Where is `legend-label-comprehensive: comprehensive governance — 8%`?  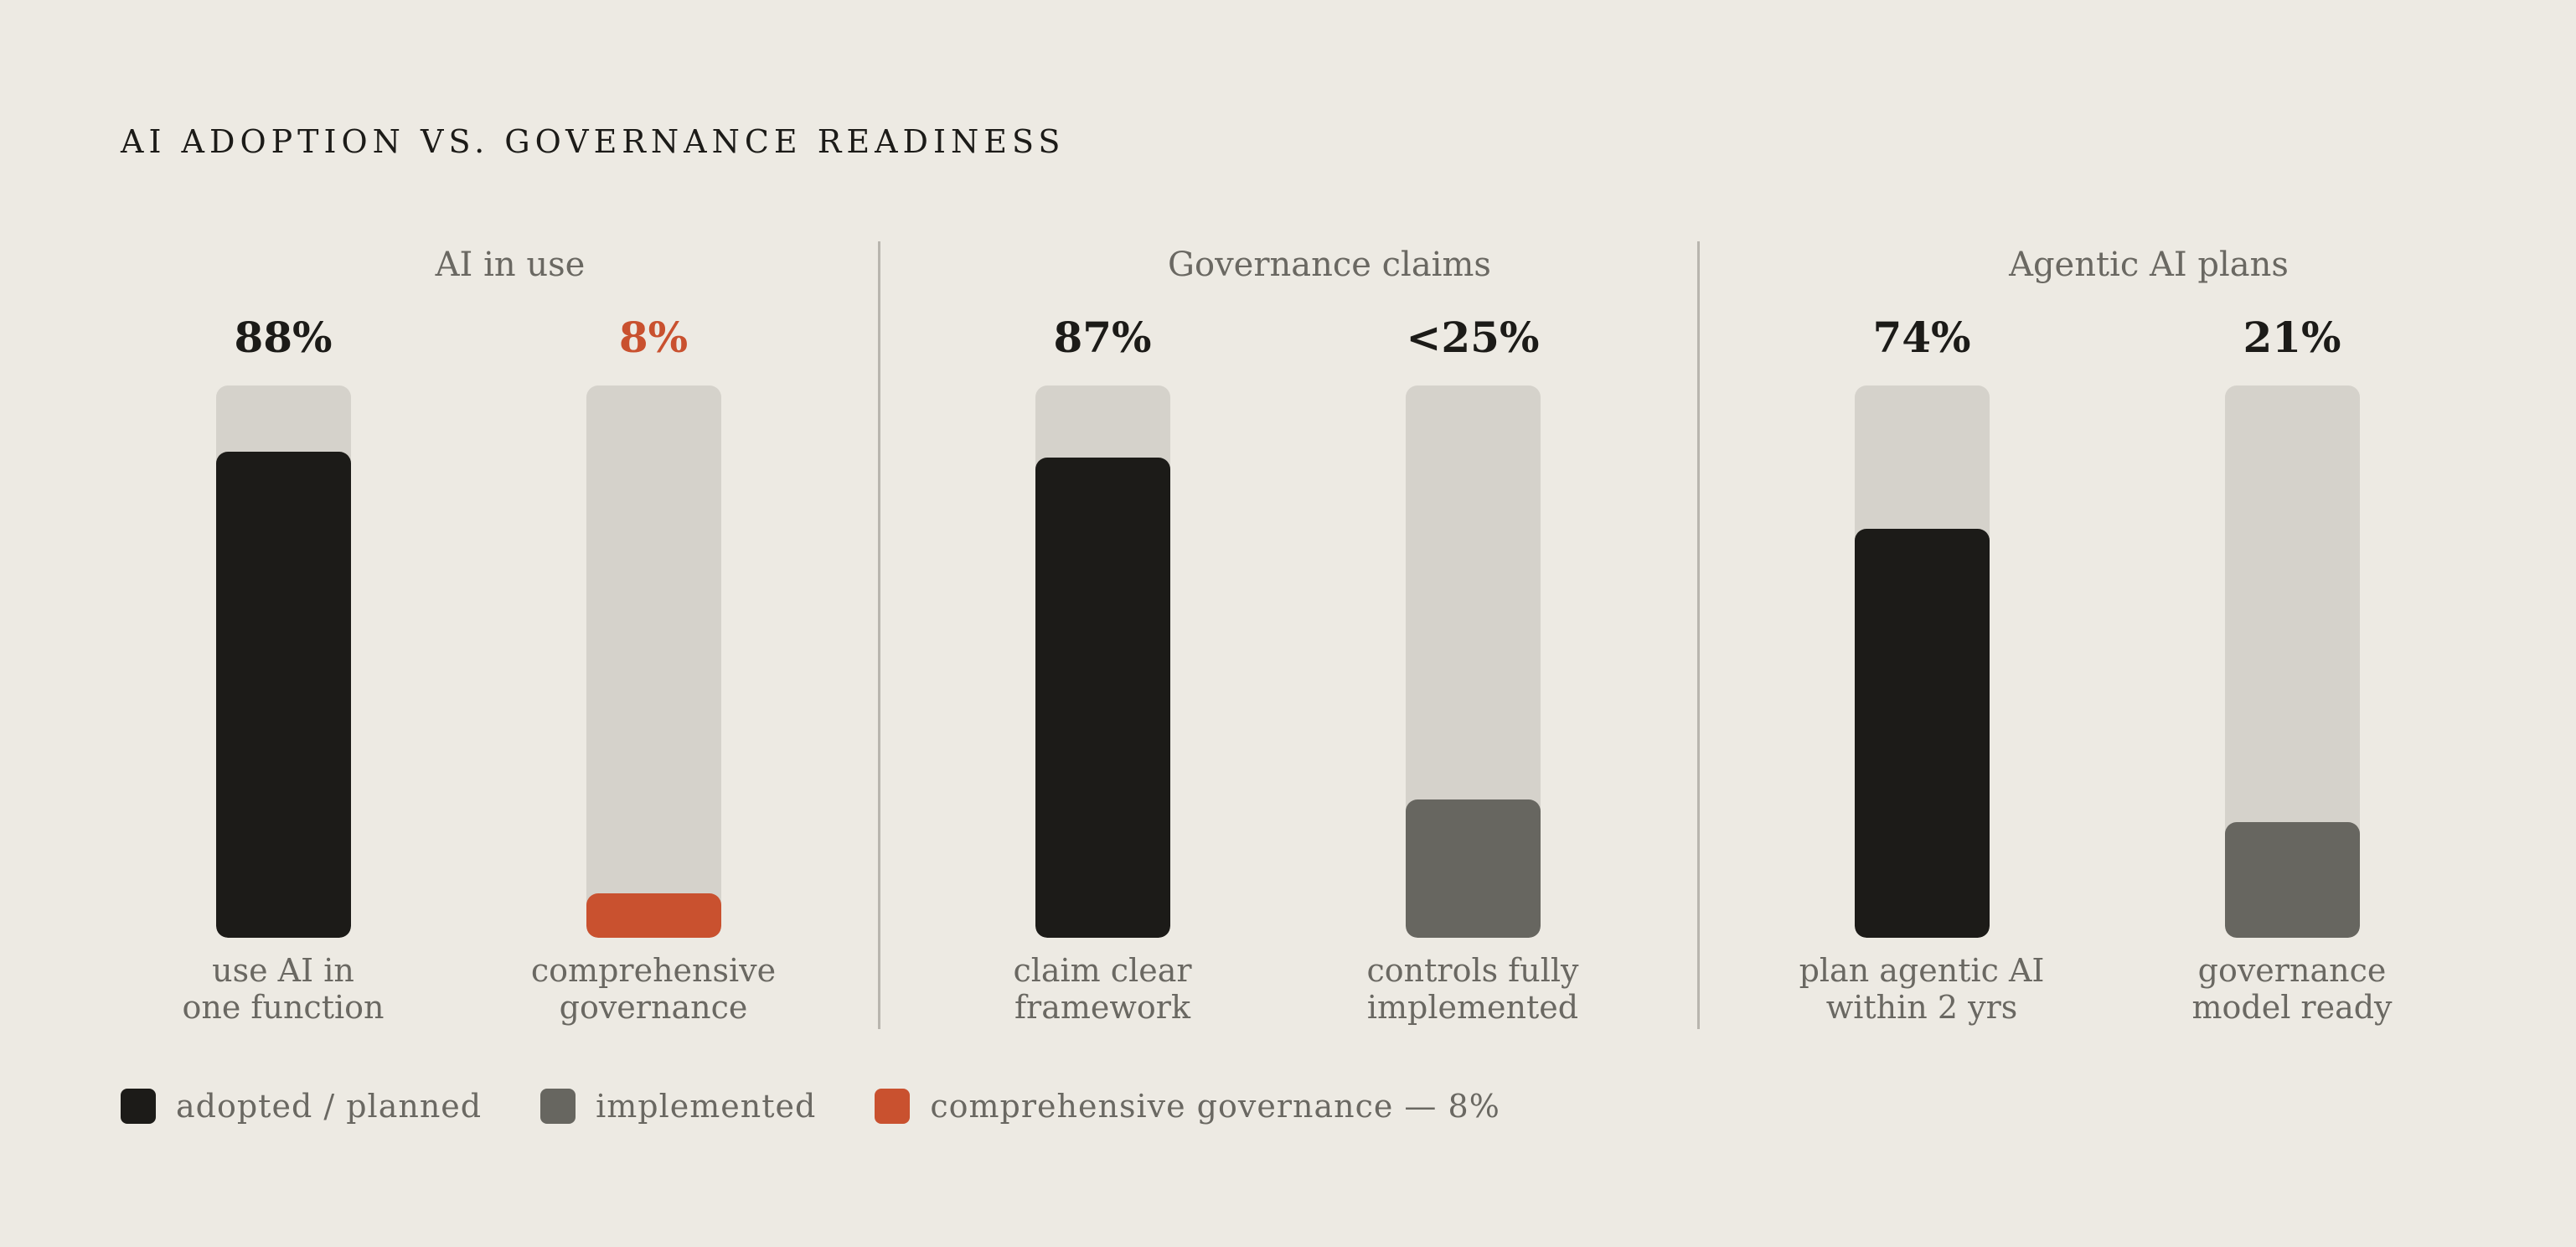
legend-label-comprehensive: comprehensive governance — 8% is located at coordinates (1215, 1106).